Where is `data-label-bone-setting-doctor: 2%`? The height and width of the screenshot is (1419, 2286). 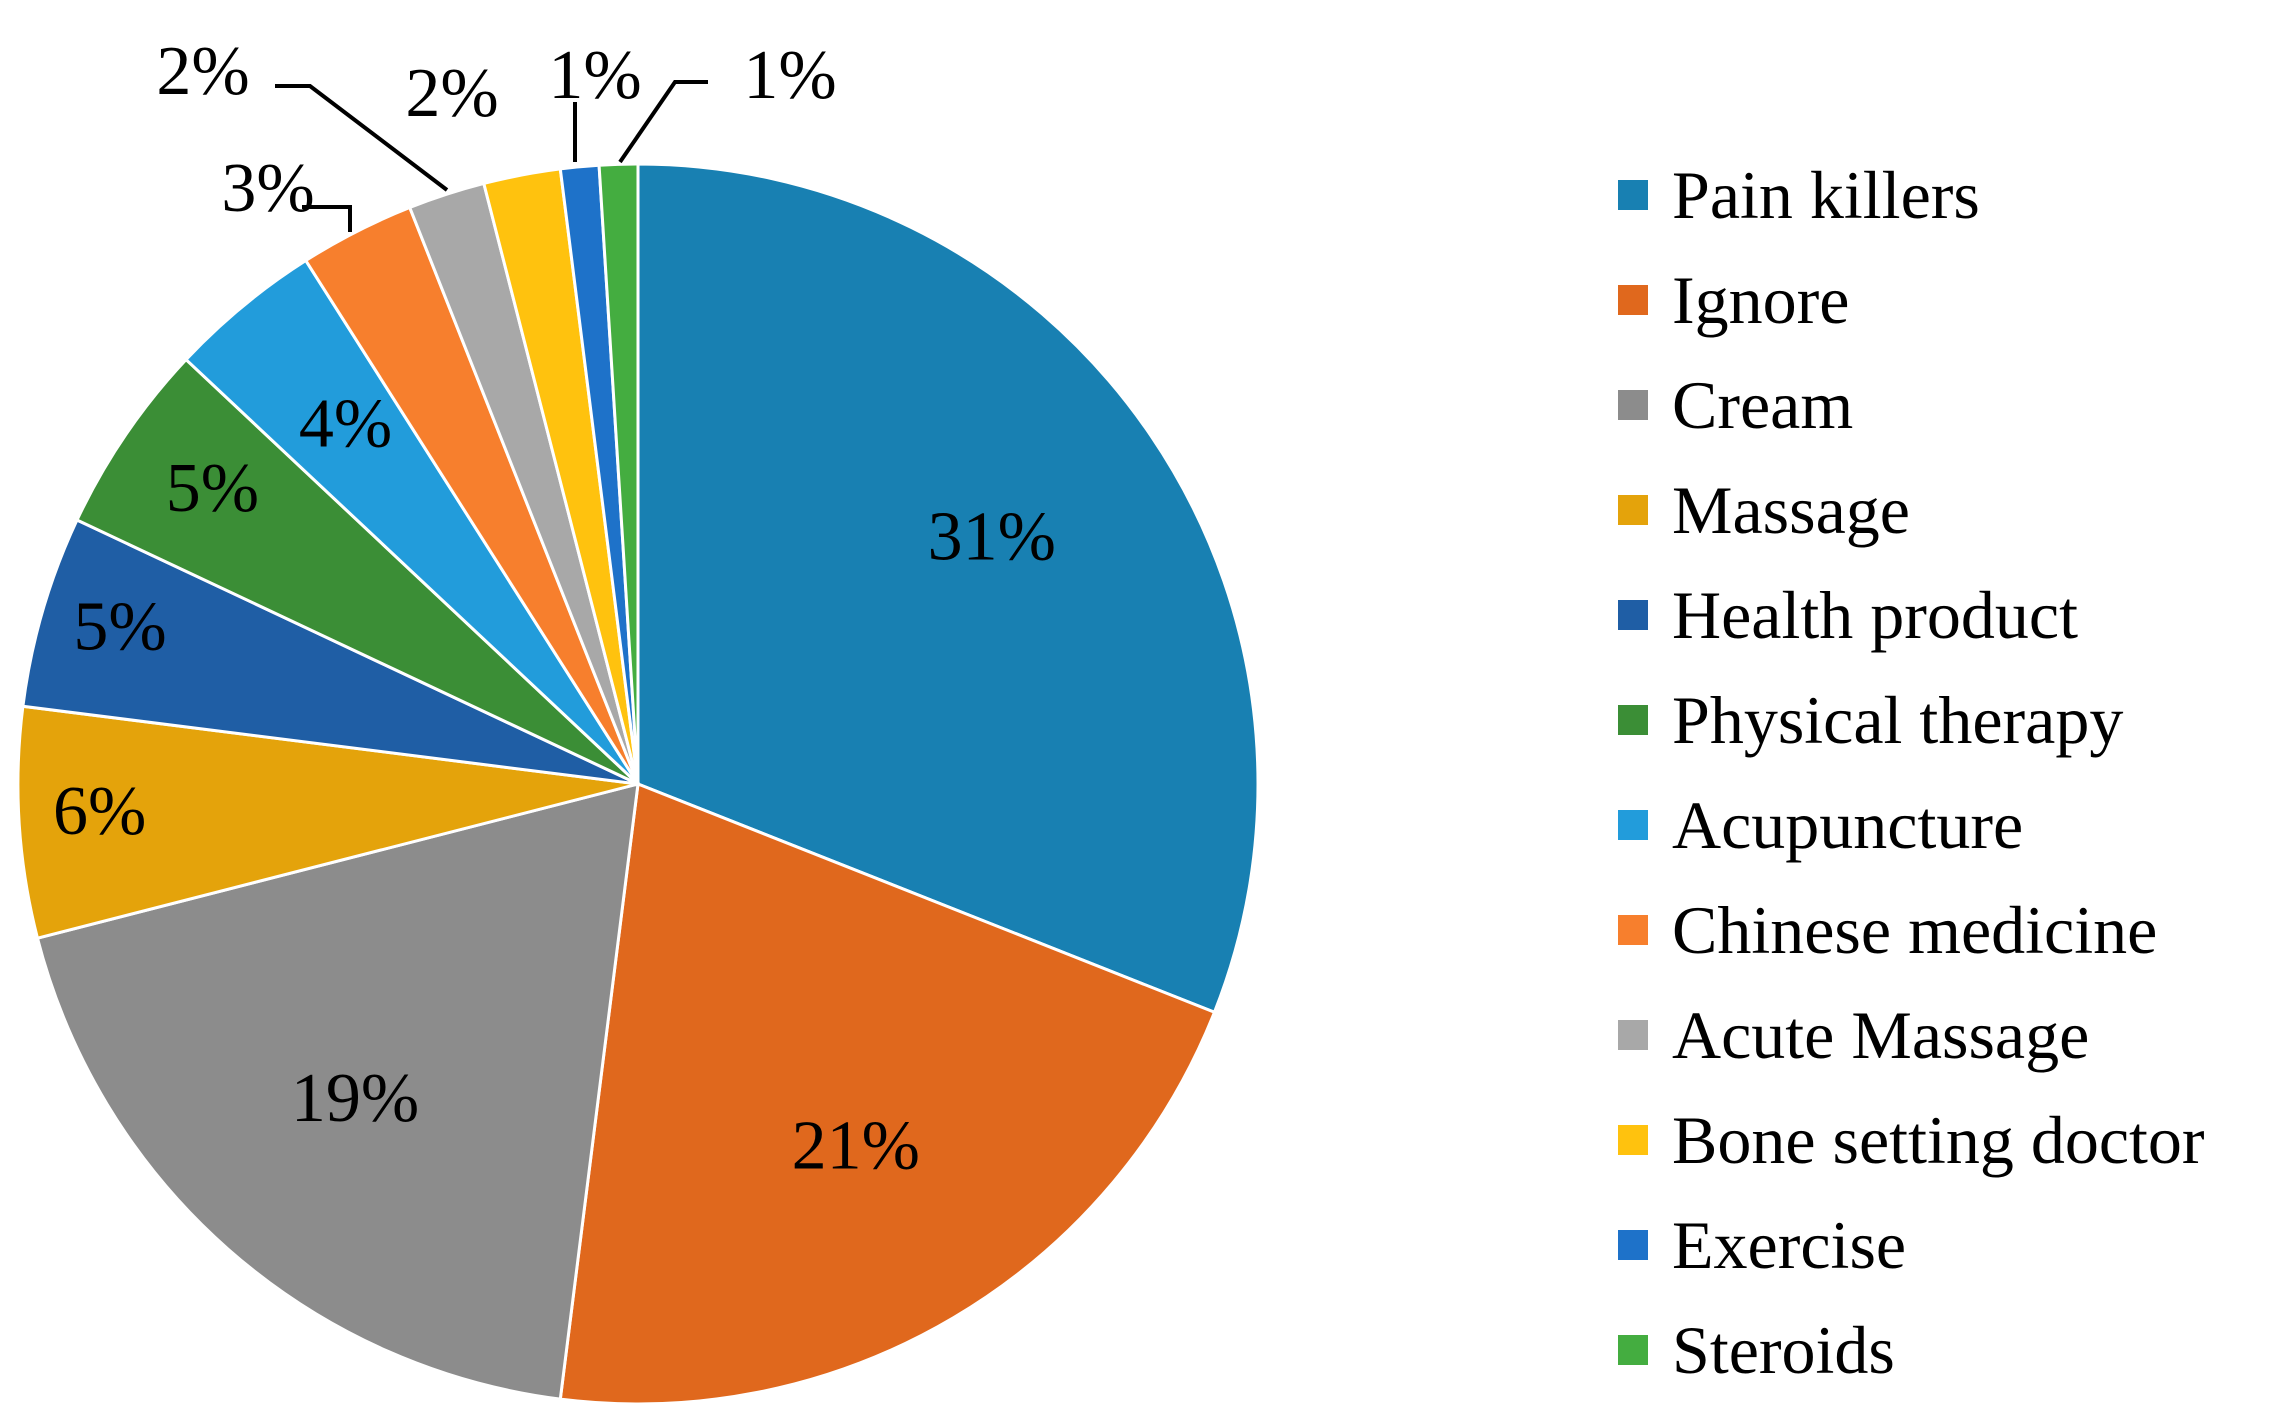 data-label-bone-setting-doctor: 2% is located at coordinates (451, 93).